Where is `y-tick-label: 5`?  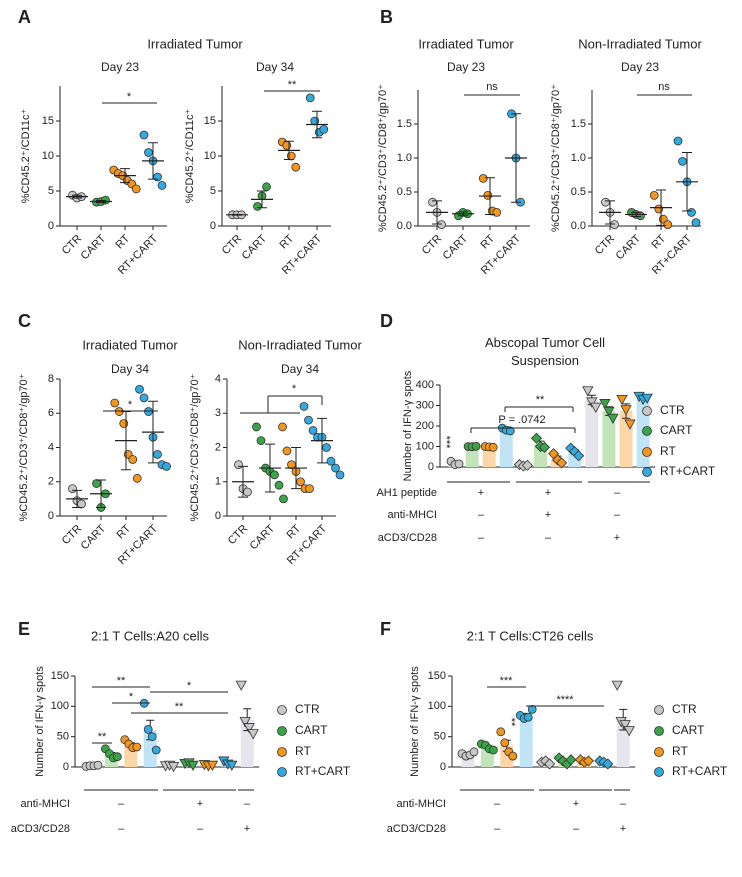 y-tick-label: 5 is located at coordinates (51, 191).